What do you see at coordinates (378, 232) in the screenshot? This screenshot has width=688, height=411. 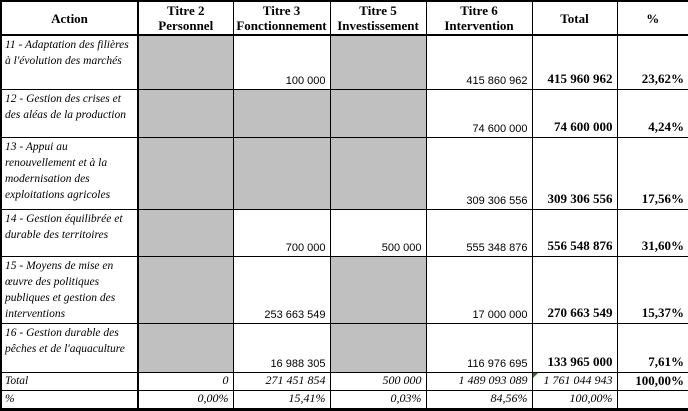 I see `cell-titre5: 500 000` at bounding box center [378, 232].